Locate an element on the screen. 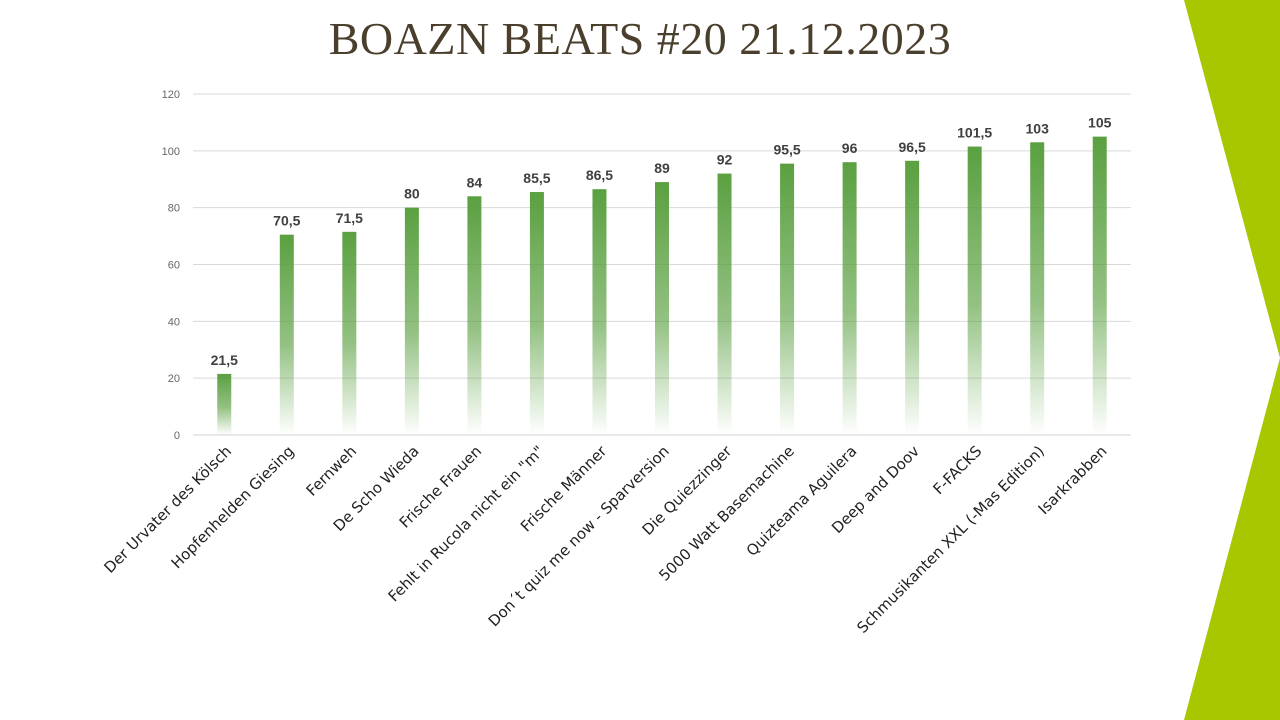 This screenshot has width=1280, height=720. category-label: Quizteama Aguilera is located at coordinates (802, 501).